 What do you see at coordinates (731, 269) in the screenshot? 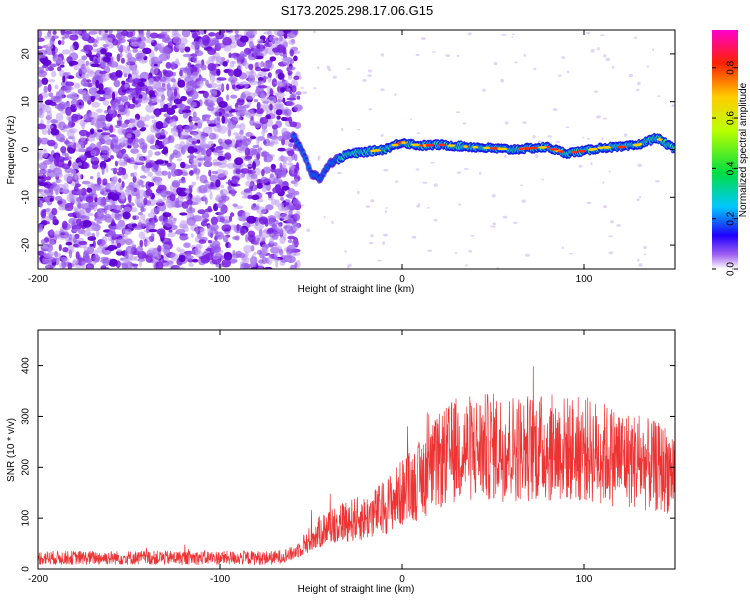
I see `colorbar-tick-label: 0.0` at bounding box center [731, 269].